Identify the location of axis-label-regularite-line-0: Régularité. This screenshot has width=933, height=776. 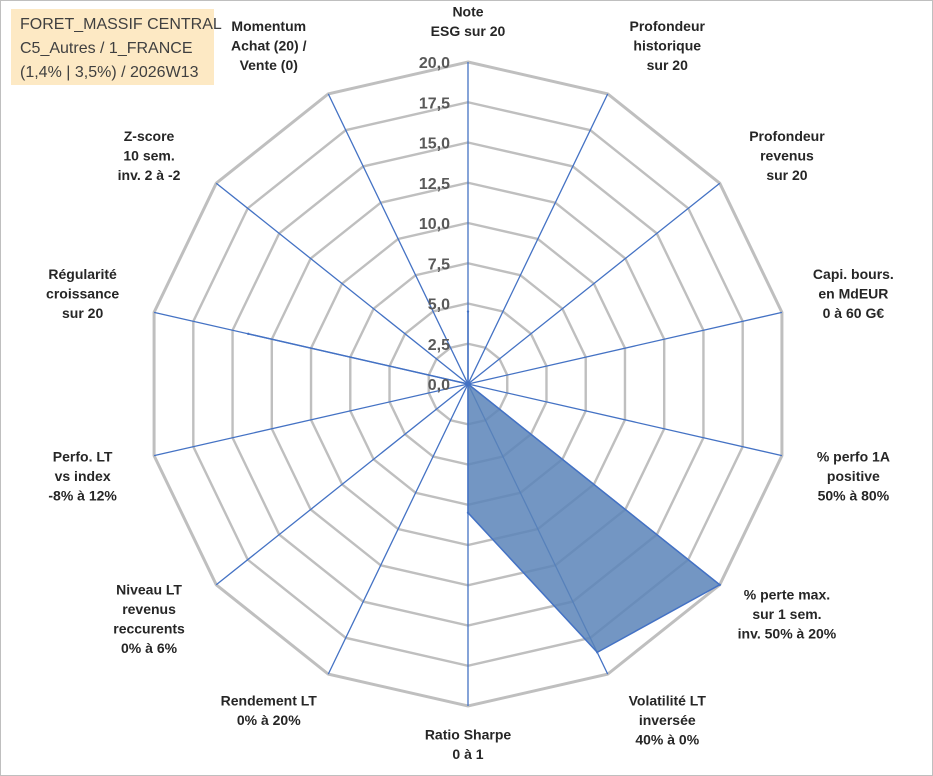
(82, 274).